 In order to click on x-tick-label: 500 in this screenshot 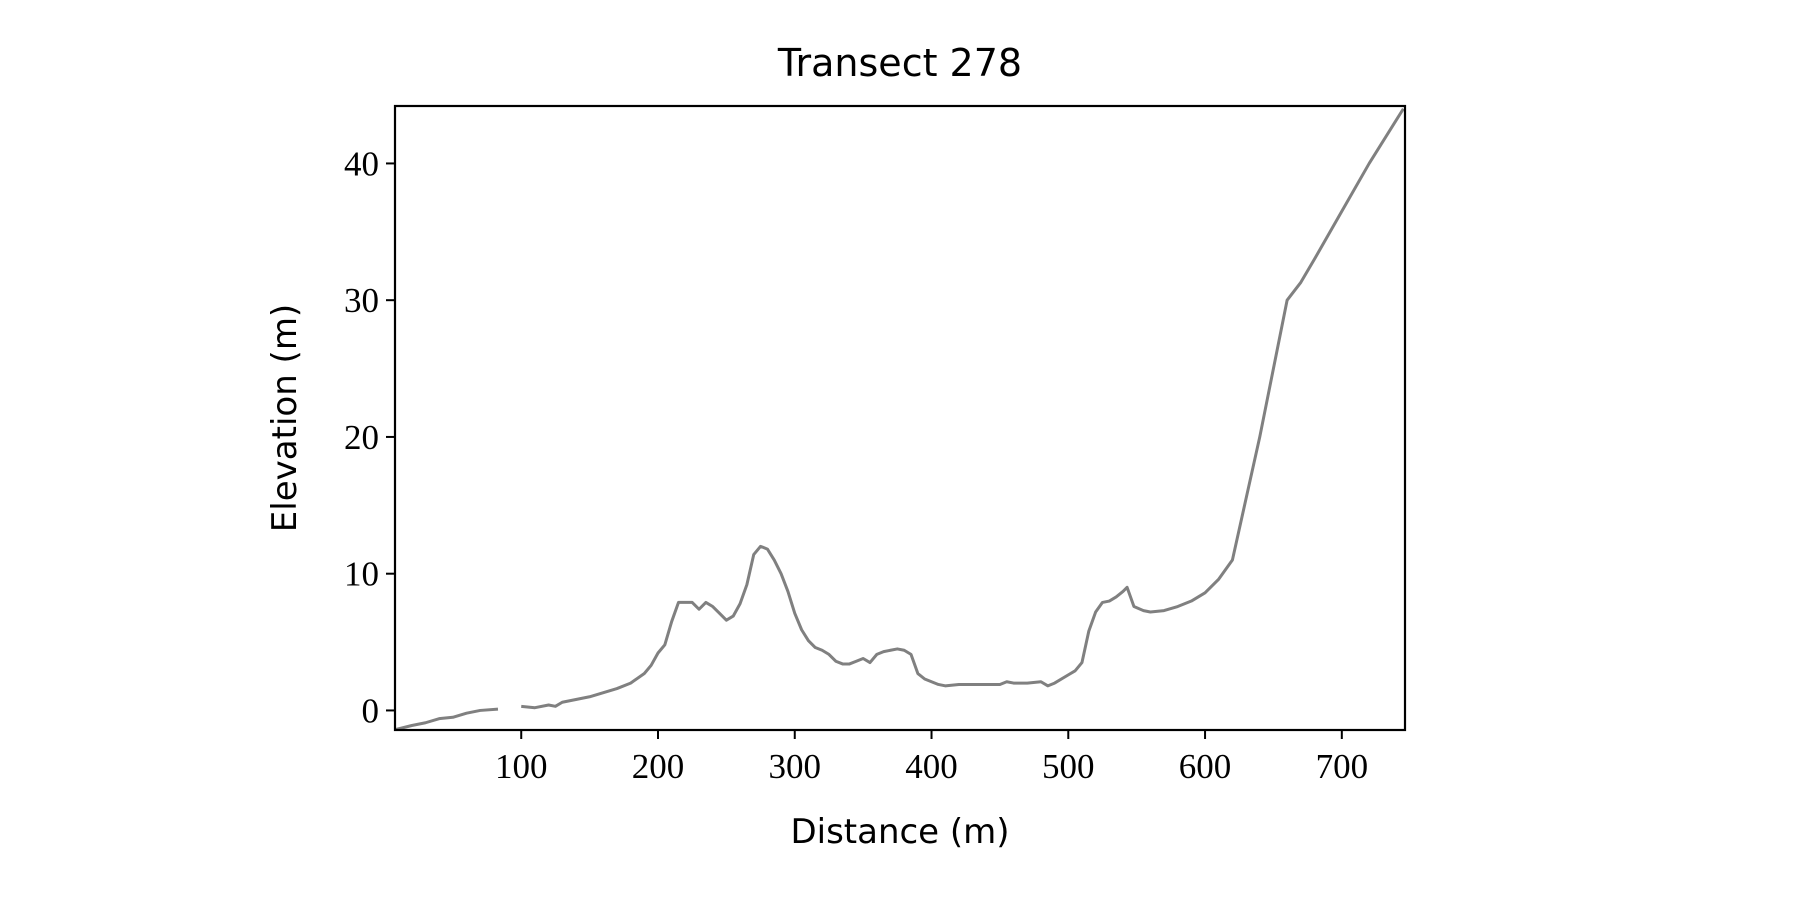, I will do `click(1068, 766)`.